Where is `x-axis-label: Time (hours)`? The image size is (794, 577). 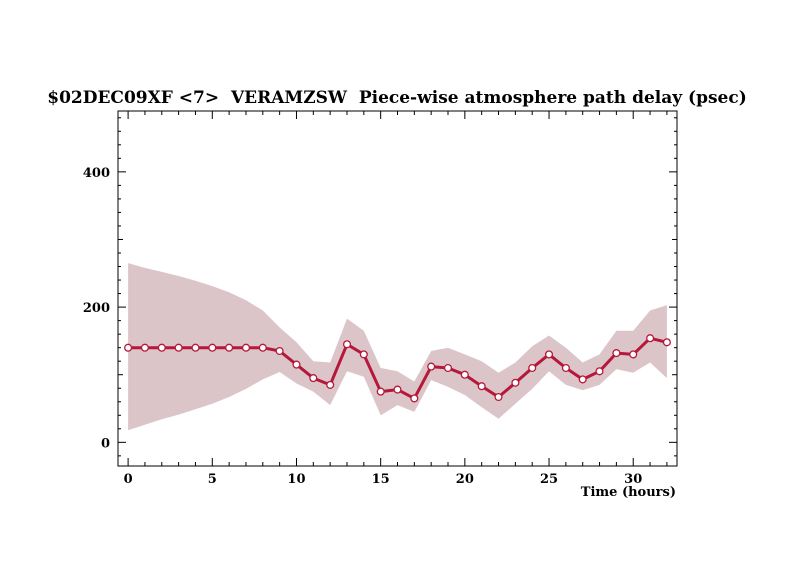 x-axis-label: Time (hours) is located at coordinates (628, 492).